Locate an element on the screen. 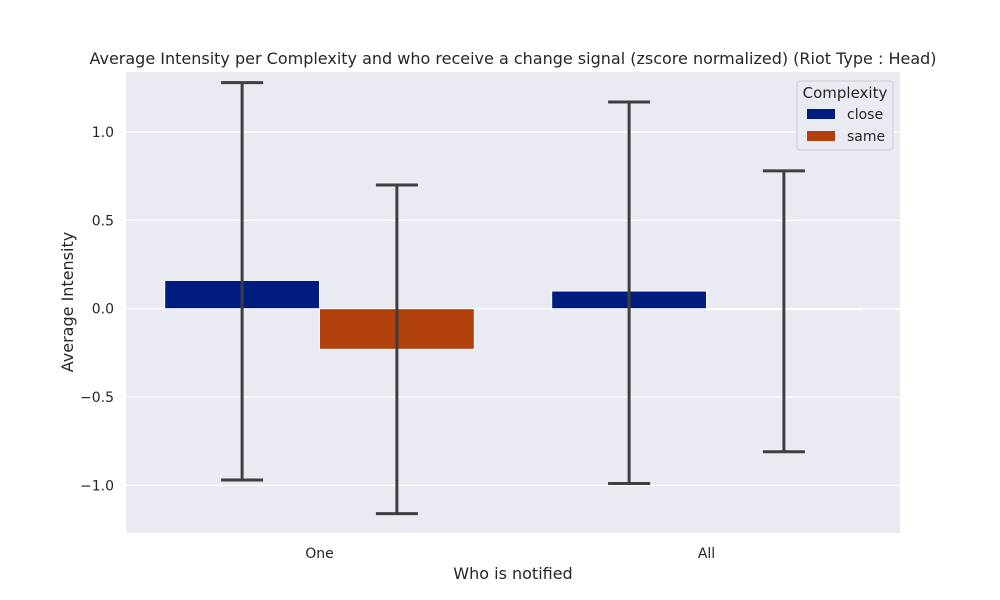 This screenshot has height=600, width=1000. y-tick-label: −0.5 is located at coordinates (97, 398).